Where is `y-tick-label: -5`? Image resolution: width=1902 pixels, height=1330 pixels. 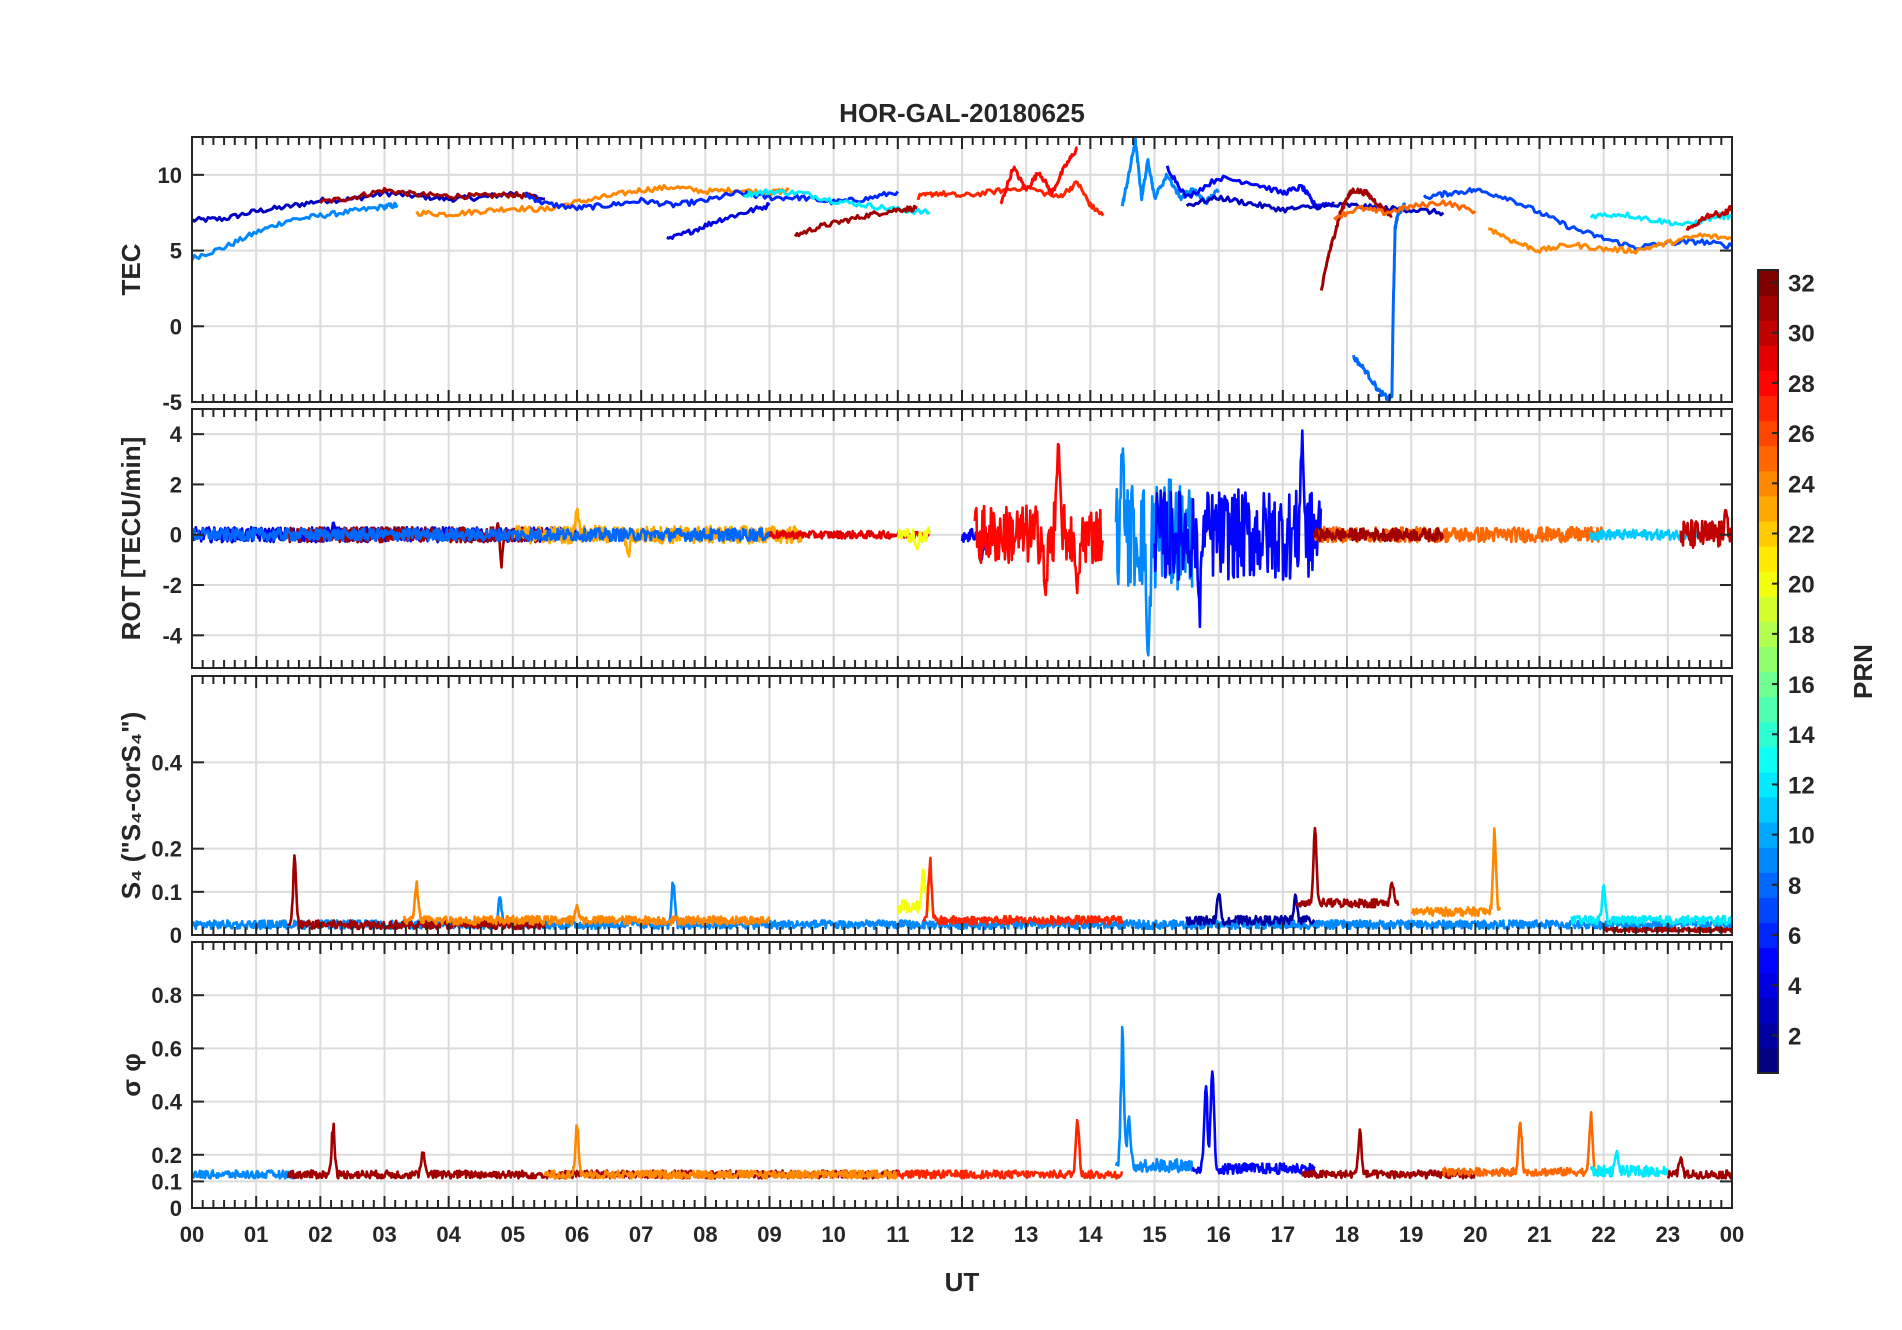 y-tick-label: -5 is located at coordinates (172, 402).